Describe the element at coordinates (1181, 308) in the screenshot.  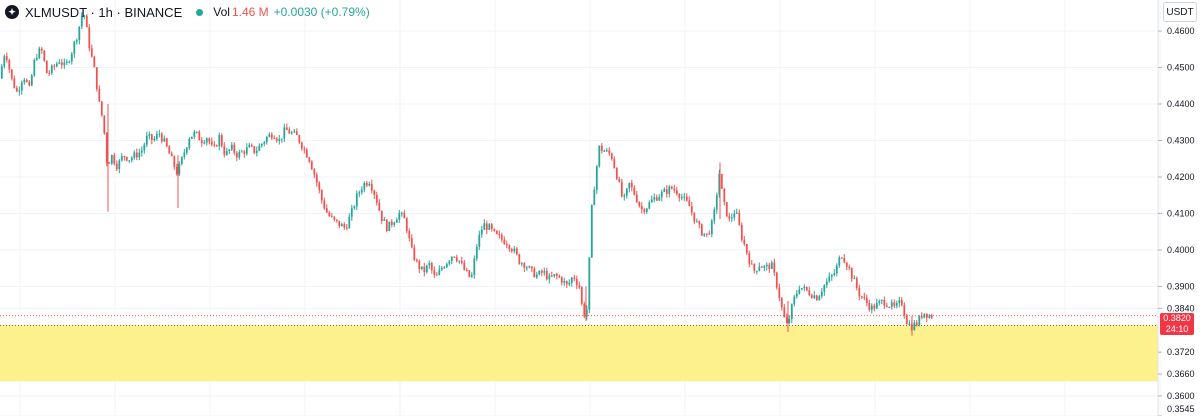
I see `price-axis-label: 0.3840` at that location.